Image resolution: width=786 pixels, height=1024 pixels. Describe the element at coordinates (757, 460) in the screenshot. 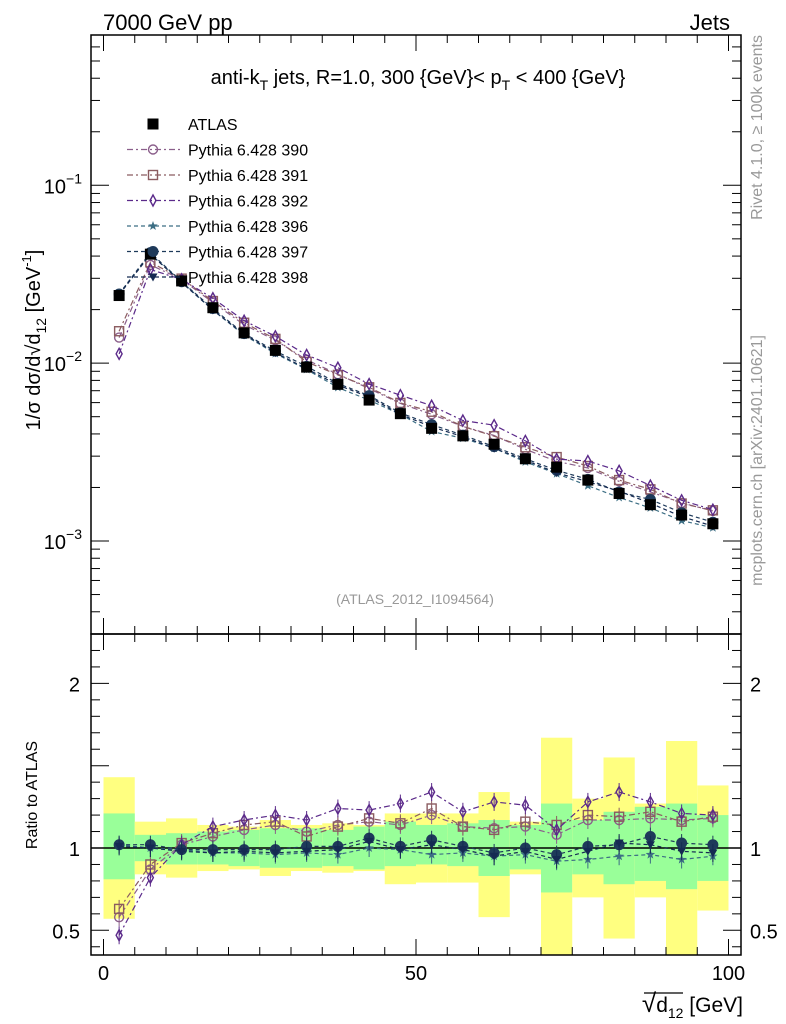

I see `mcplots-label: mcplots.cern.ch [arXiv:2401.10621]` at that location.